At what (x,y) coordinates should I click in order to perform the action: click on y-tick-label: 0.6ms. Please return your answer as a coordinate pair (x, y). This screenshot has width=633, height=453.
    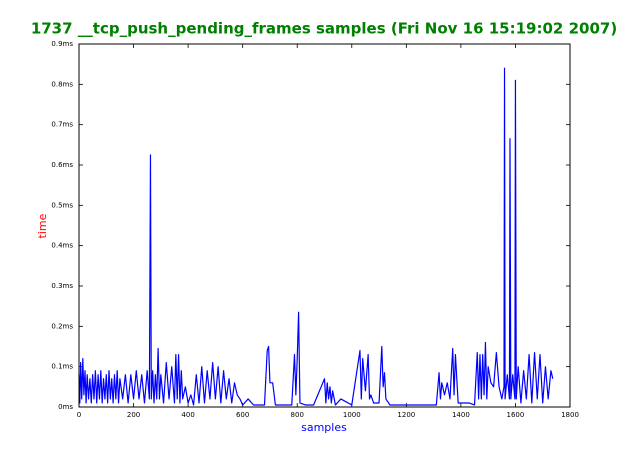
    Looking at the image, I should click on (62, 165).